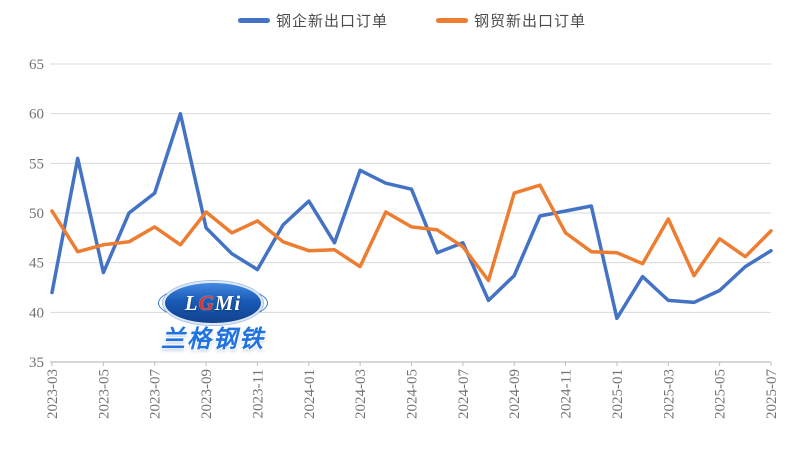  I want to click on x-tick-label-2023-03: 2023-03, so click(53, 394).